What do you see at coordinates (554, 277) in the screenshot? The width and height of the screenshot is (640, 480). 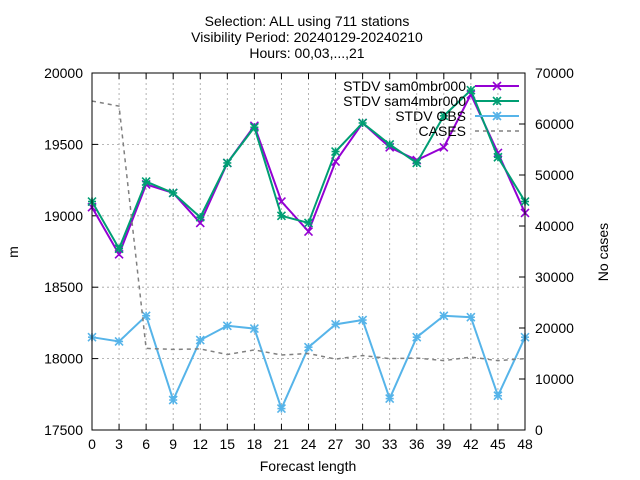 I see `y2-tick-label: 30000` at bounding box center [554, 277].